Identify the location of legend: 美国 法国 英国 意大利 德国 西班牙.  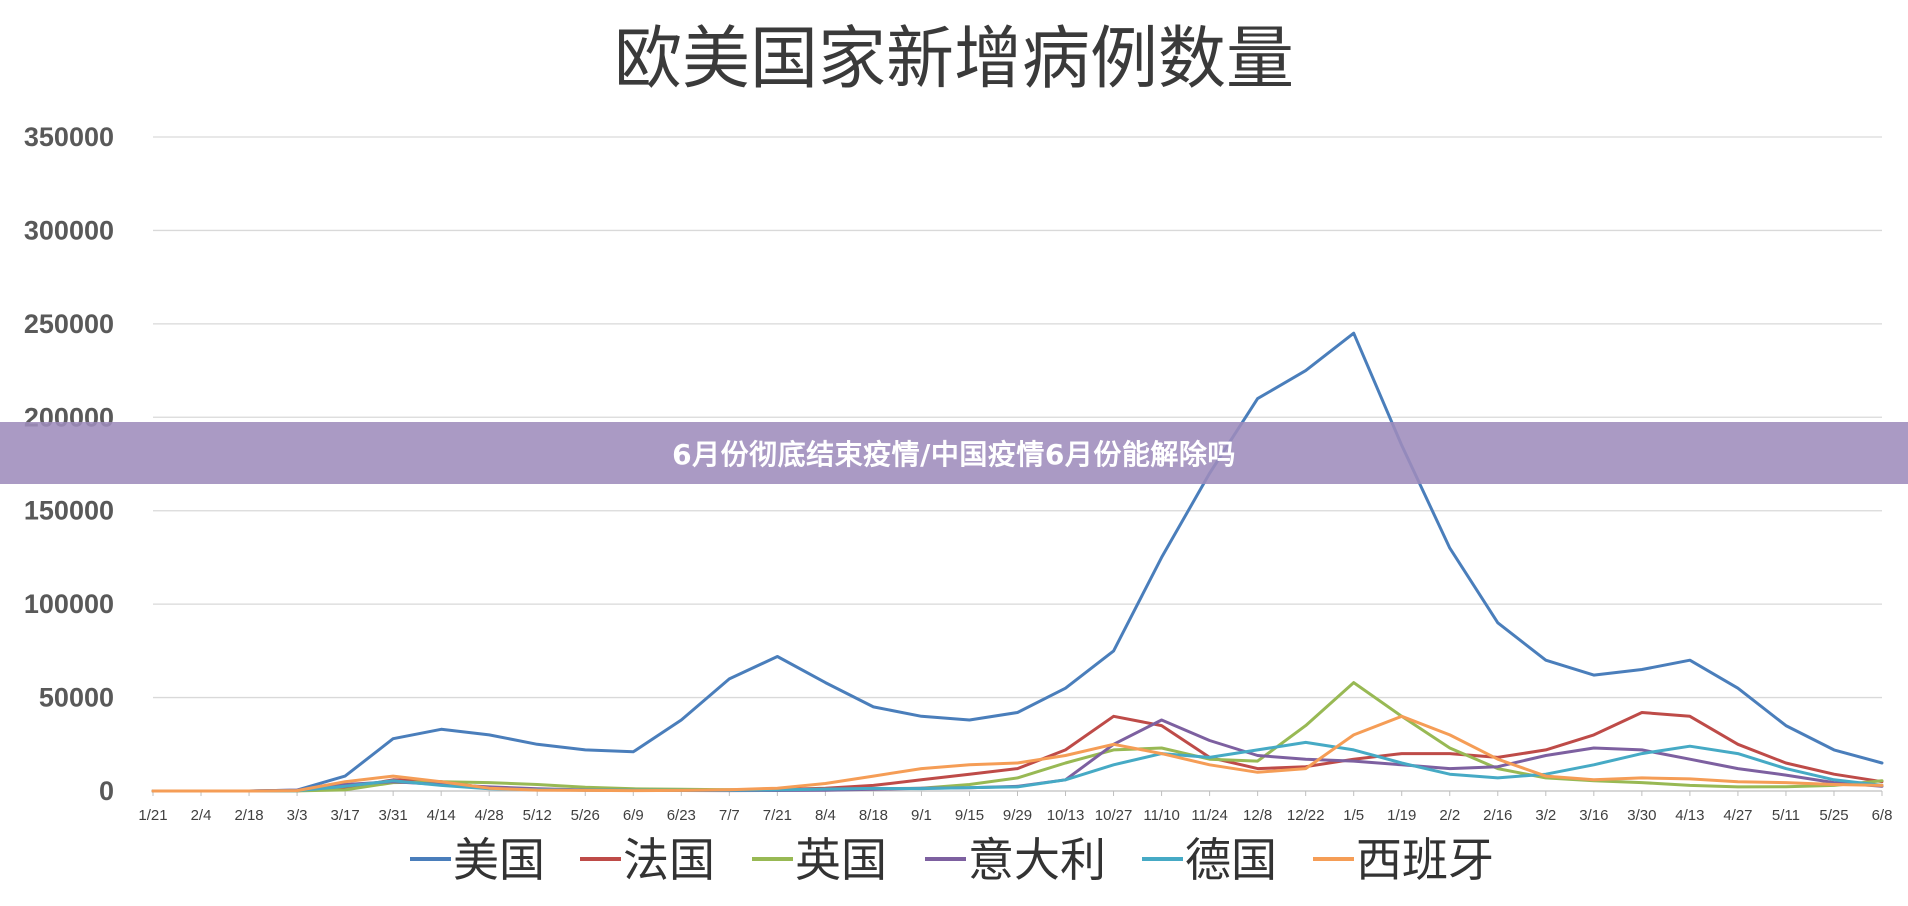
(952, 860).